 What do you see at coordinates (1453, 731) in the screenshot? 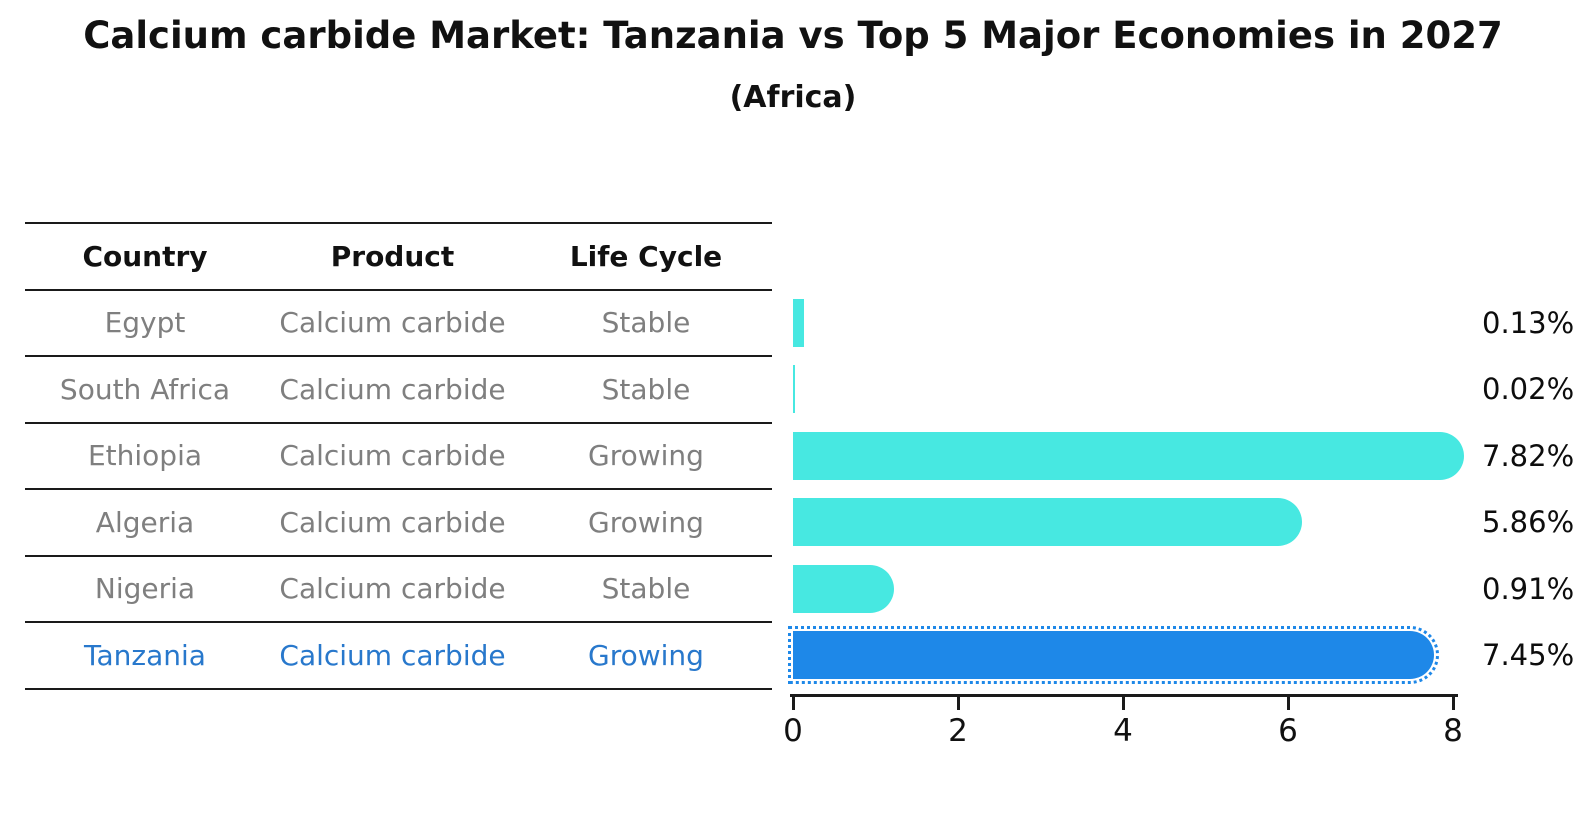
I see `x-tick-label: 8` at bounding box center [1453, 731].